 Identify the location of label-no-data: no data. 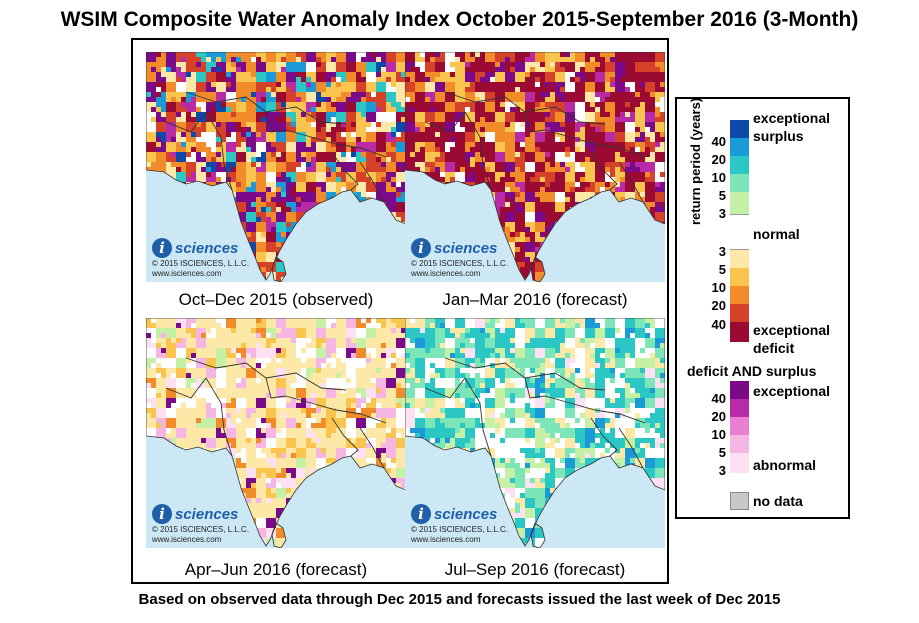
(778, 501).